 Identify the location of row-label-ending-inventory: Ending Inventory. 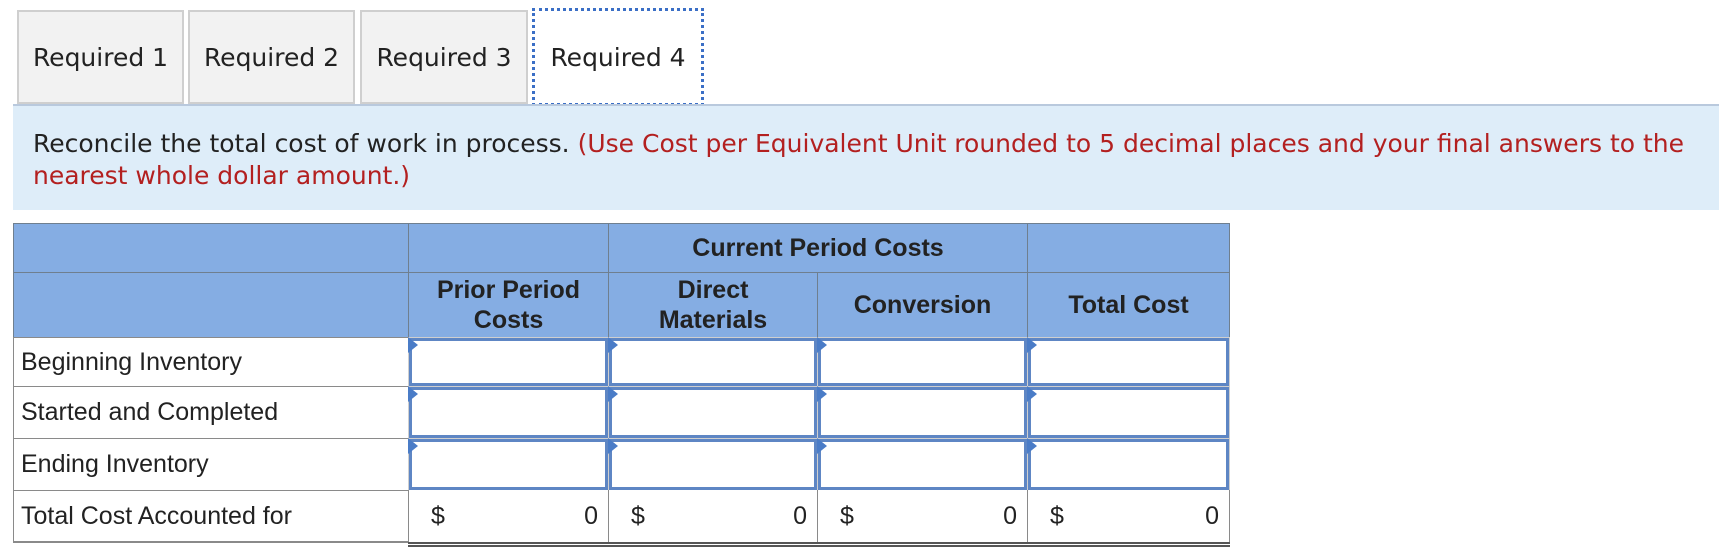
(211, 464).